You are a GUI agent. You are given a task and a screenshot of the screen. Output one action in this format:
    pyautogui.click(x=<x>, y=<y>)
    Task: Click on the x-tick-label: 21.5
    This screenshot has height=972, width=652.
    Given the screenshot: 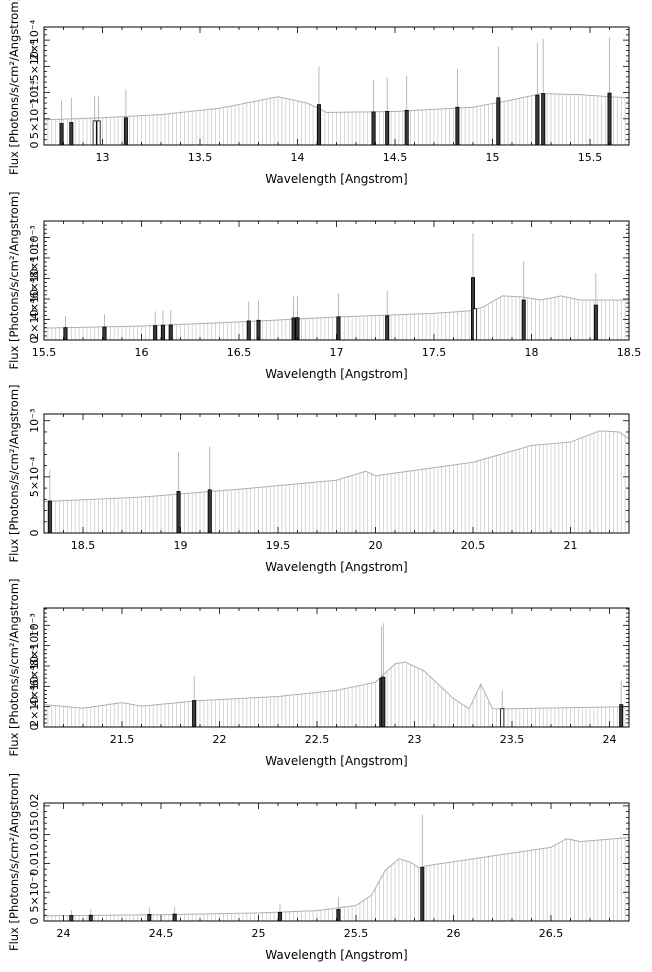 What is the action you would take?
    pyautogui.click(x=122, y=739)
    